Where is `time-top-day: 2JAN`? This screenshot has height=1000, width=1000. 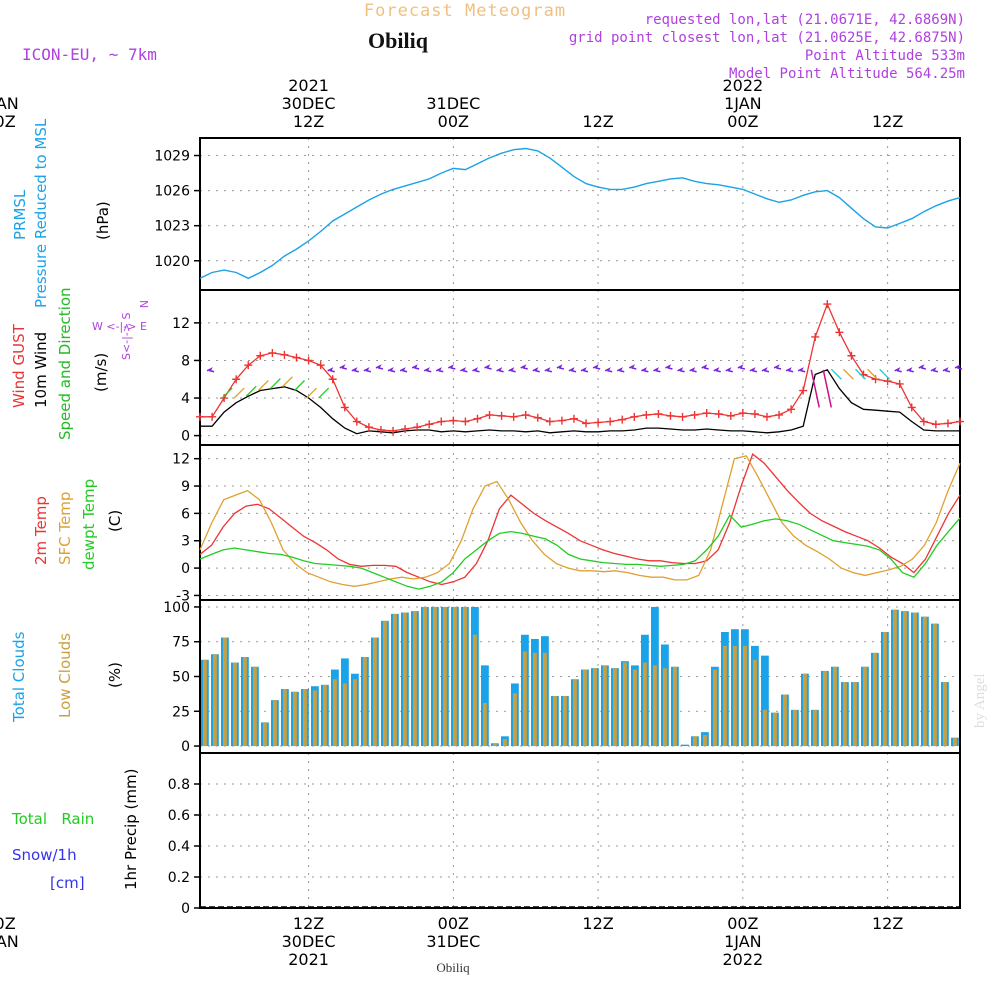
time-top-day: 2JAN is located at coordinates (9, 103).